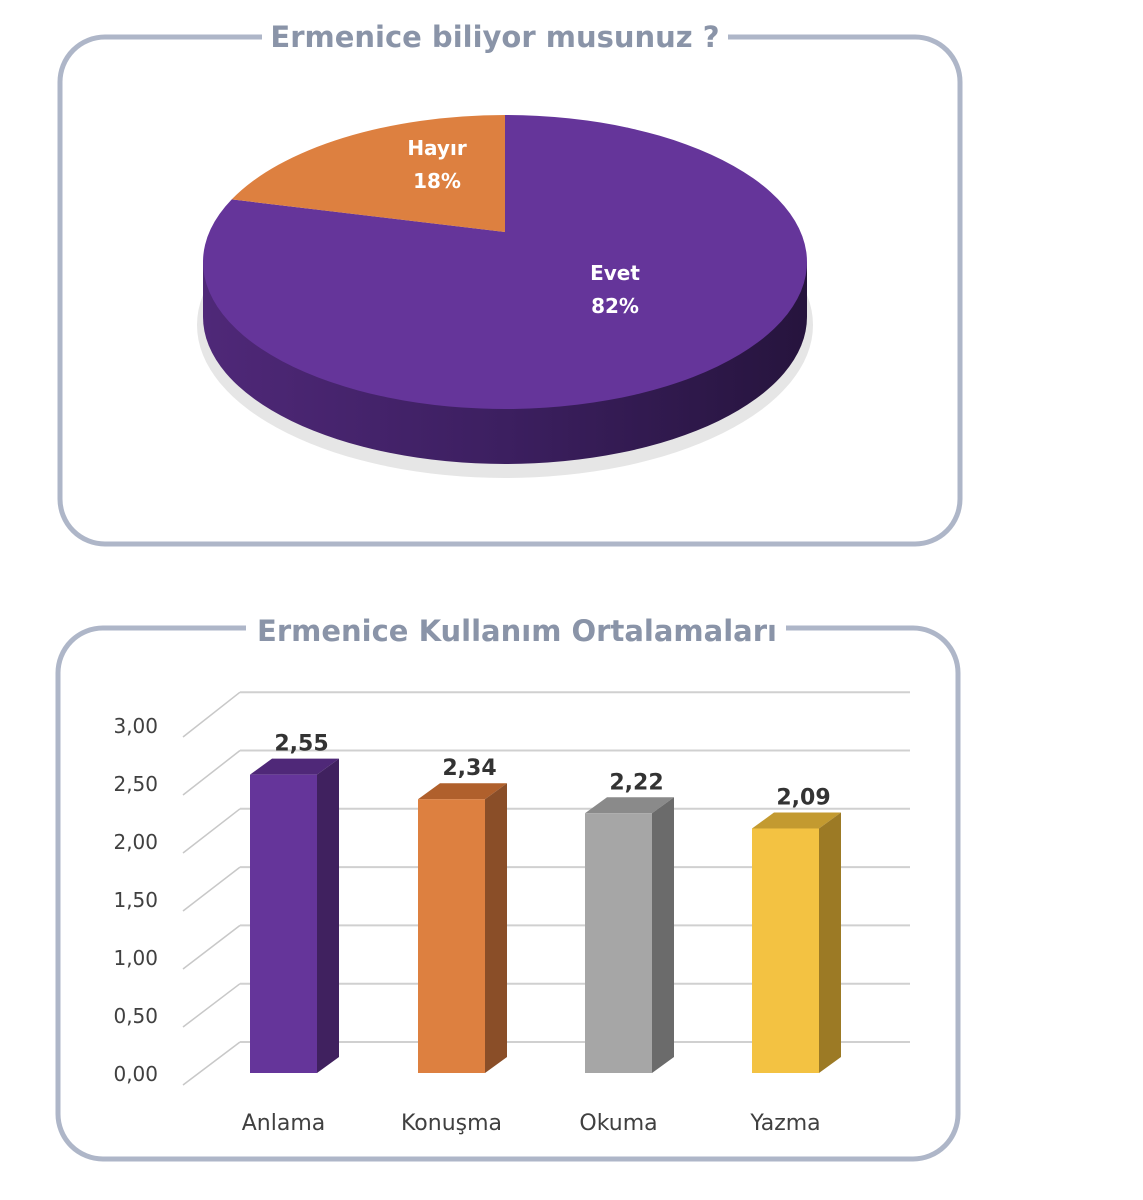  Describe the element at coordinates (135, 842) in the screenshot. I see `y-tick-label: 2,00` at that location.